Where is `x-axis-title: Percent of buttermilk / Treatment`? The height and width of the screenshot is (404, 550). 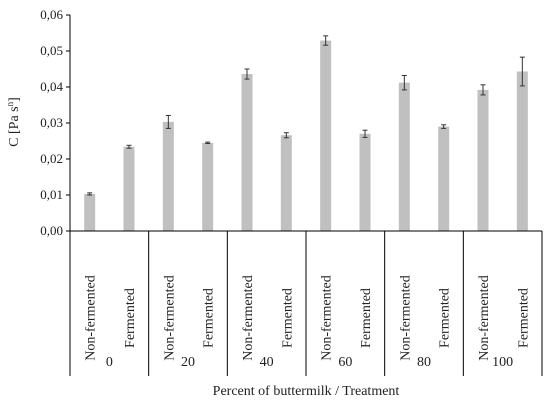
x-axis-title: Percent of buttermilk / Treatment is located at coordinates (306, 391).